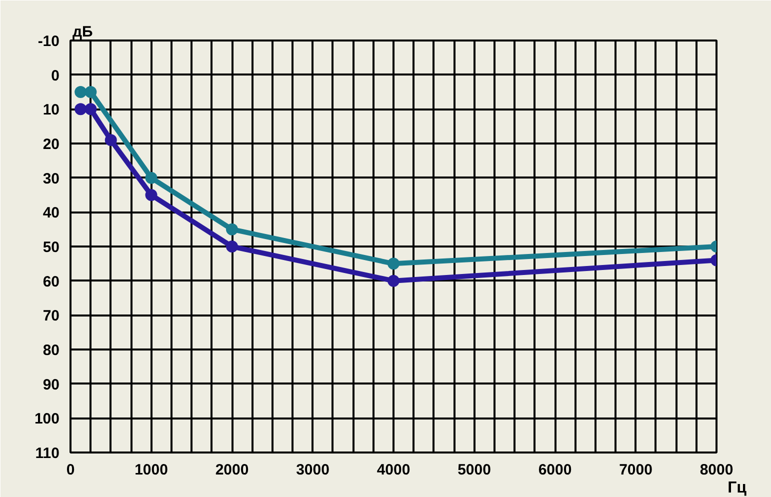  I want to click on y-tick-label: 110, so click(47, 453).